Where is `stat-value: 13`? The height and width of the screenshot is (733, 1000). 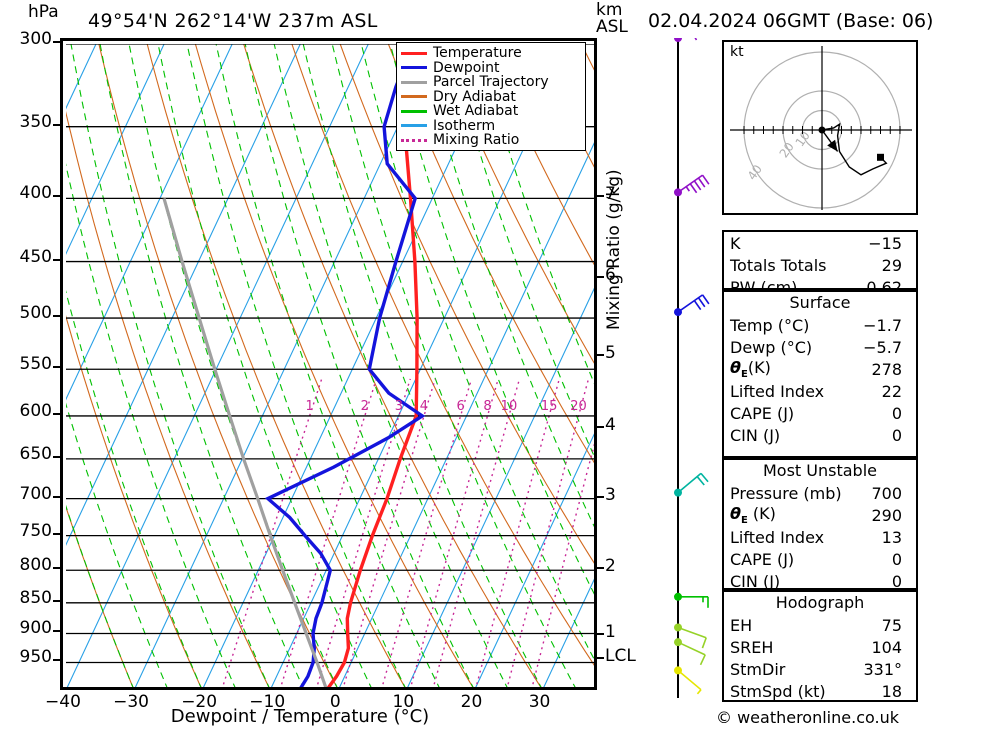
stat-value: 13 is located at coordinates (891, 537).